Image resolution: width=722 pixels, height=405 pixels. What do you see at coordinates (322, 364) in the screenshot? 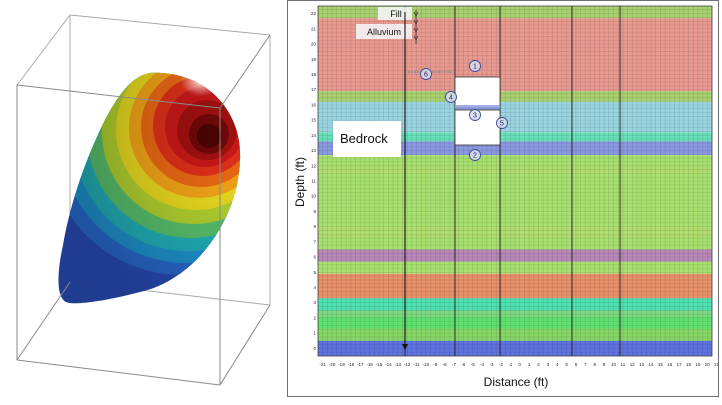
I see `x-tick-label: -21` at bounding box center [322, 364].